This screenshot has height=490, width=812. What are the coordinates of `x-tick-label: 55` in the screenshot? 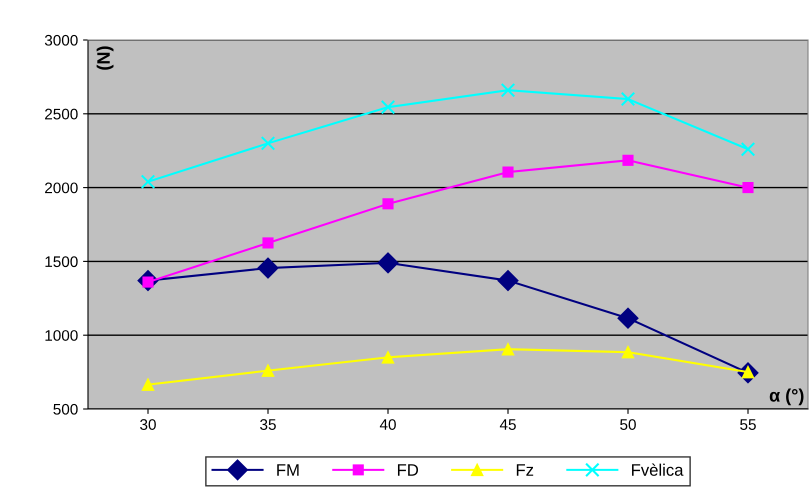 It's located at (748, 424).